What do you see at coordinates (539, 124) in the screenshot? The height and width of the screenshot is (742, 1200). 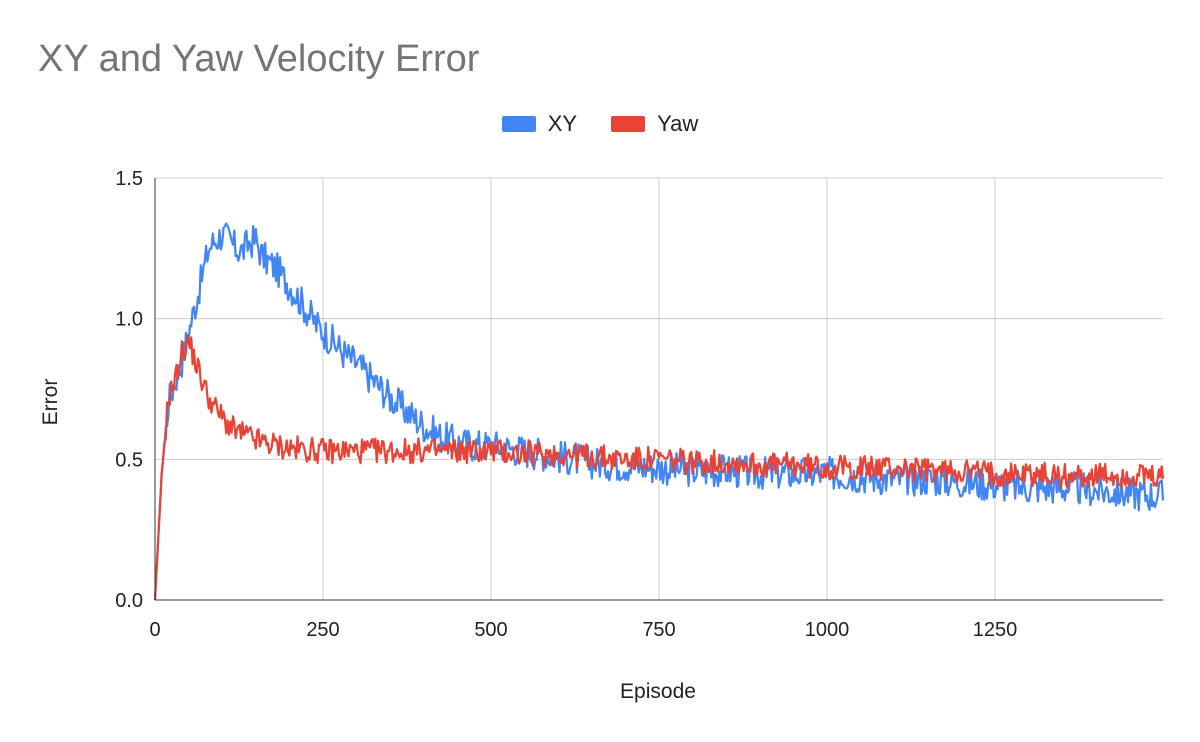 I see `legend-item-xy: XY` at bounding box center [539, 124].